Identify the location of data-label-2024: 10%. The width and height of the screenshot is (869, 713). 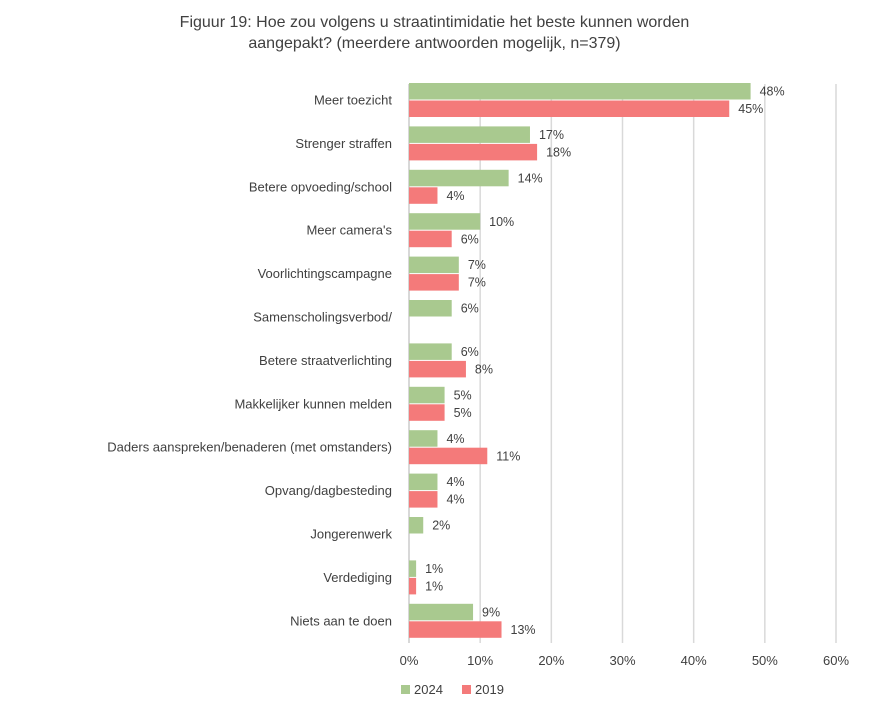
(501, 222).